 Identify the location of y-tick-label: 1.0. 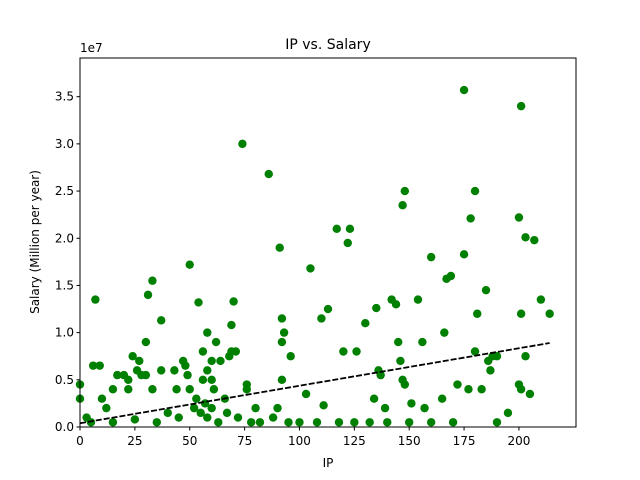
(64, 333).